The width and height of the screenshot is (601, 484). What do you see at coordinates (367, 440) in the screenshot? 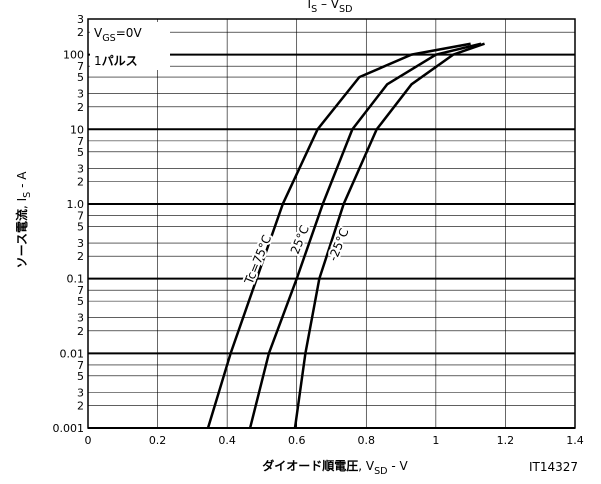
I see `x-tick-label: 0.8` at bounding box center [367, 440].